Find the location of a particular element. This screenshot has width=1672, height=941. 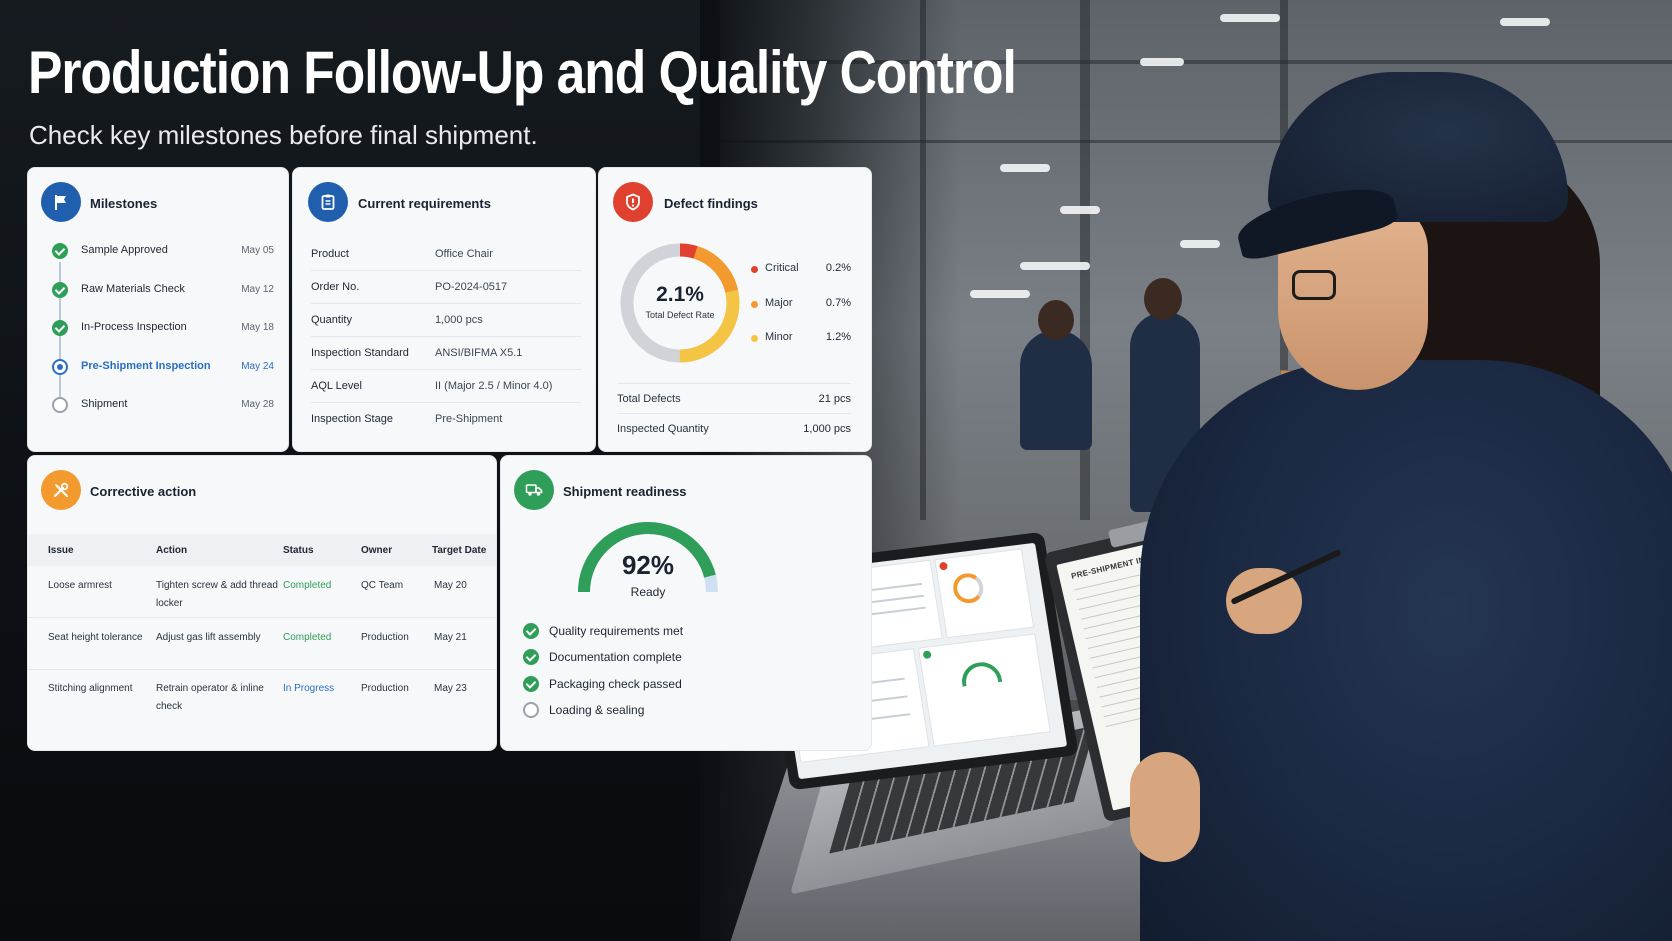

status-cell: In Progress is located at coordinates (321, 689).